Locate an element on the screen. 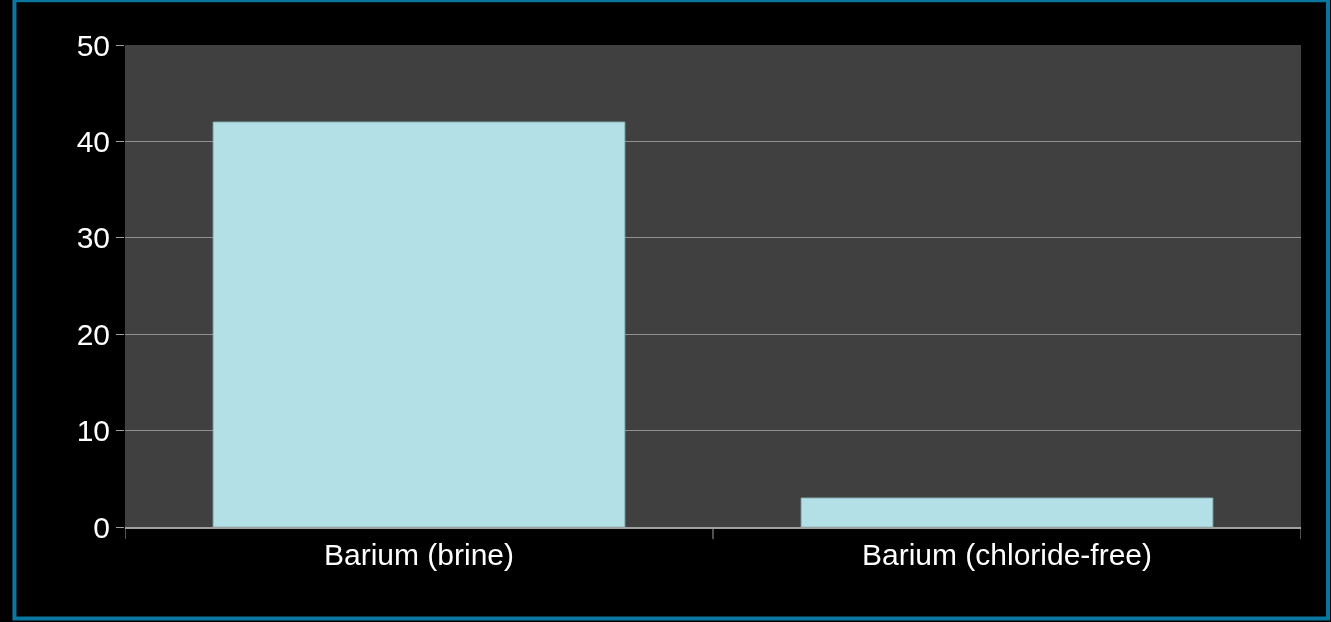  y-tick-label: 40 is located at coordinates (93, 141).